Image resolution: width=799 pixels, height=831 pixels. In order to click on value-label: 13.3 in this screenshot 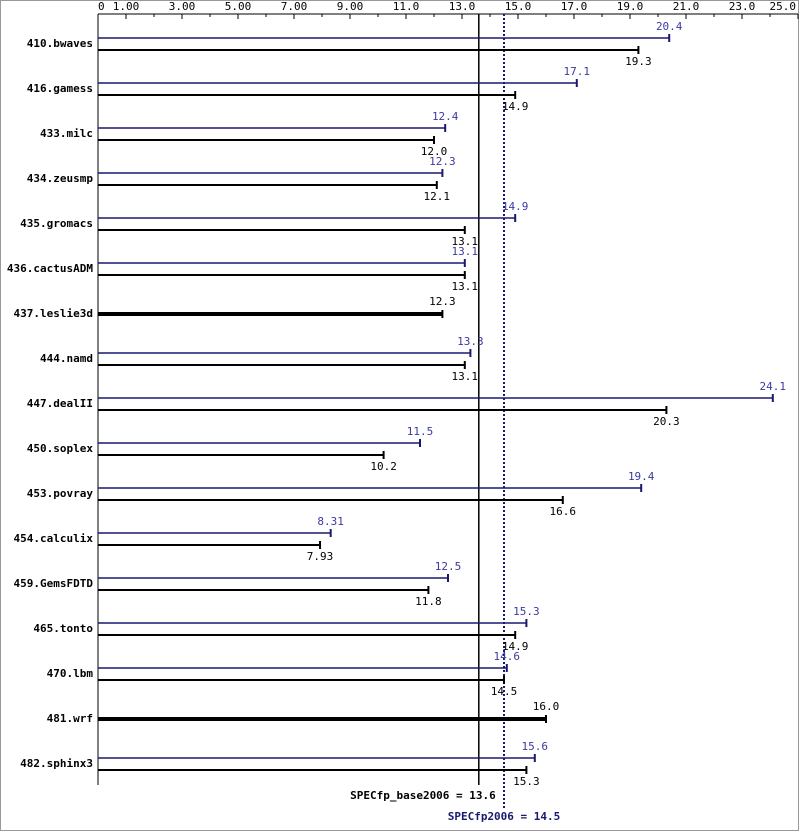, I will do `click(470, 341)`.